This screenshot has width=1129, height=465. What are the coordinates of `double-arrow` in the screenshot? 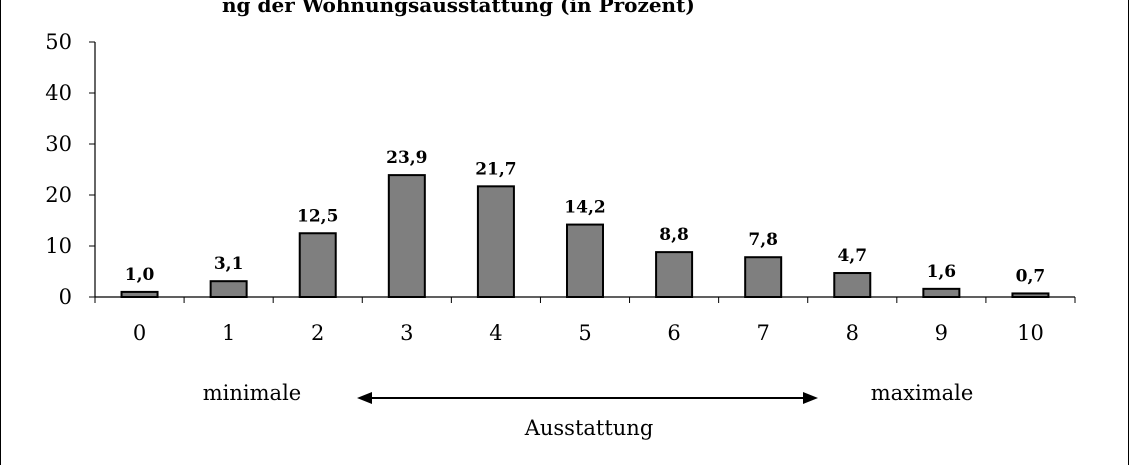 It's located at (587, 398).